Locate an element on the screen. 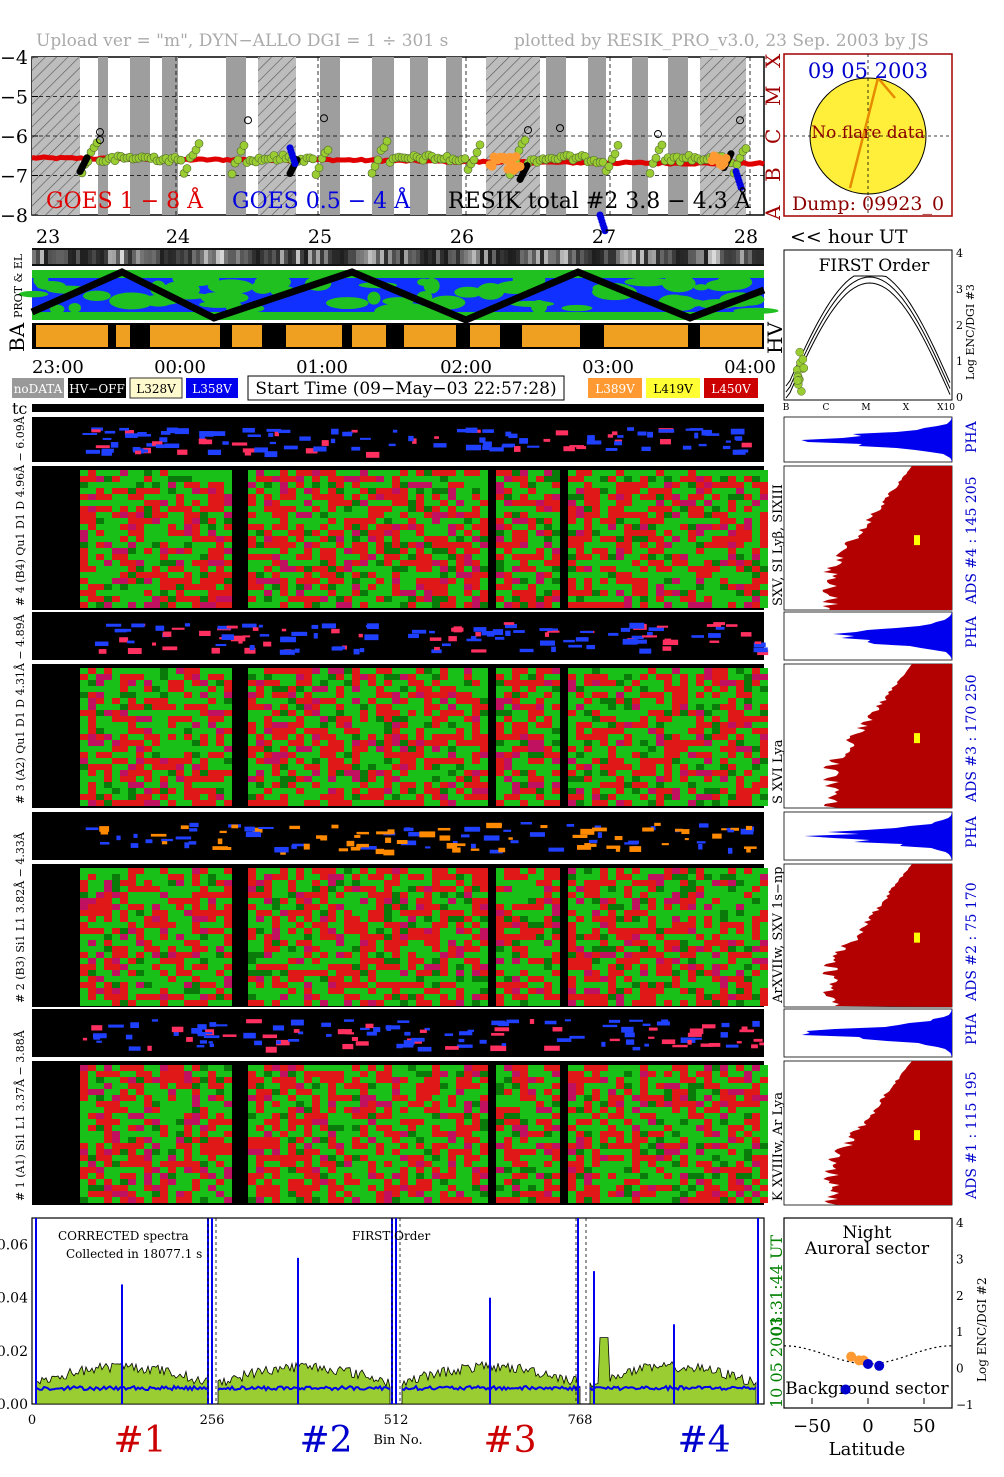  orbit-number: 23 is located at coordinates (48, 237).